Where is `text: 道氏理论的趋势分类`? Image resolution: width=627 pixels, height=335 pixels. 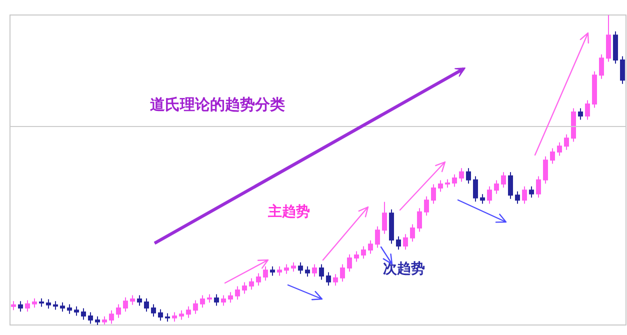 text: 道氏理论的趋势分类 is located at coordinates (217, 105).